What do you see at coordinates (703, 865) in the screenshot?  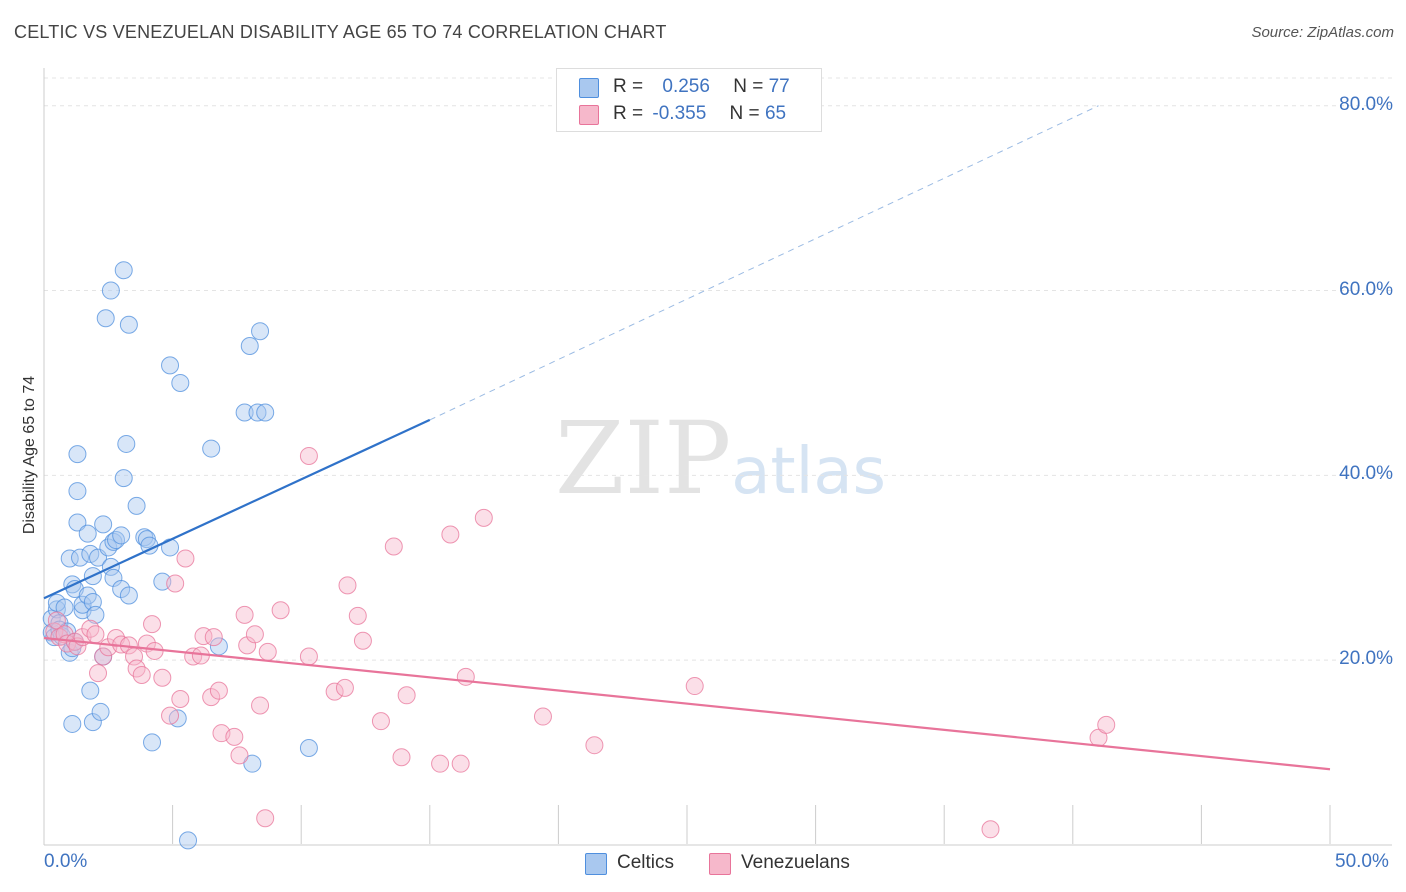 I see `series-legend: Celtics Venezuelans` at bounding box center [703, 865].